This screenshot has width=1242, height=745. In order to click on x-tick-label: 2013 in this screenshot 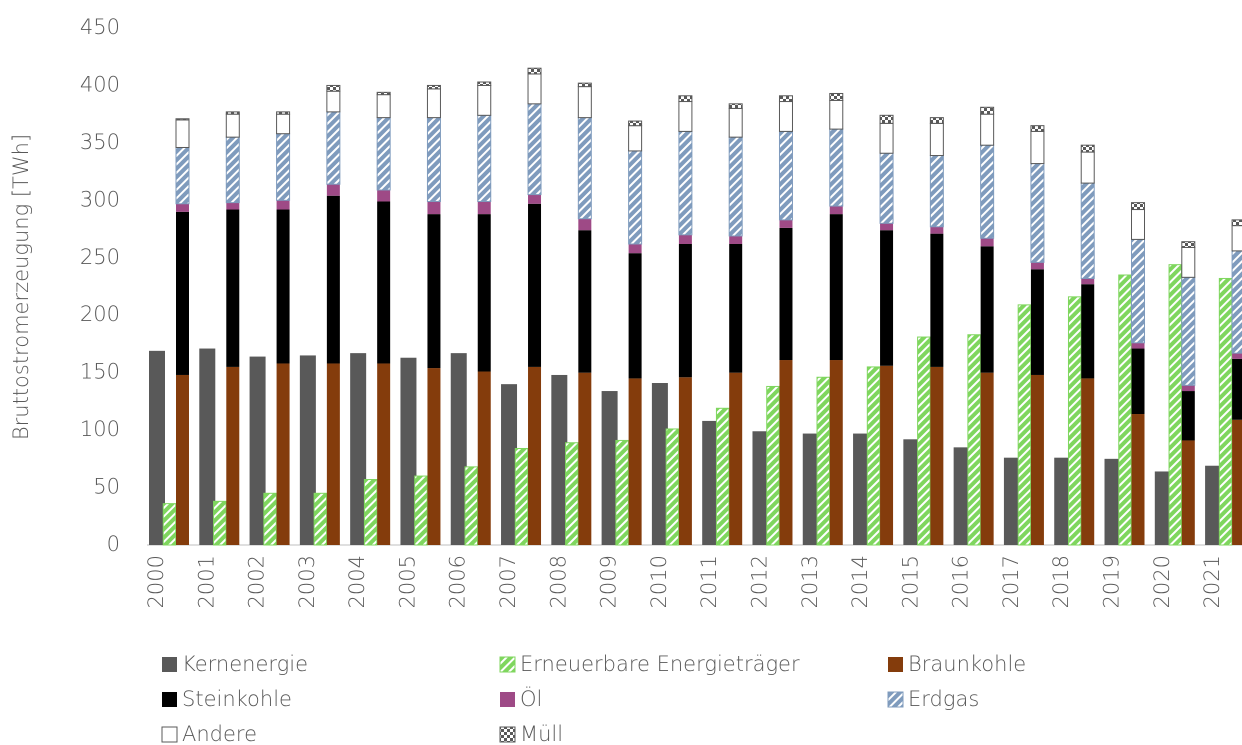, I will do `click(810, 581)`.